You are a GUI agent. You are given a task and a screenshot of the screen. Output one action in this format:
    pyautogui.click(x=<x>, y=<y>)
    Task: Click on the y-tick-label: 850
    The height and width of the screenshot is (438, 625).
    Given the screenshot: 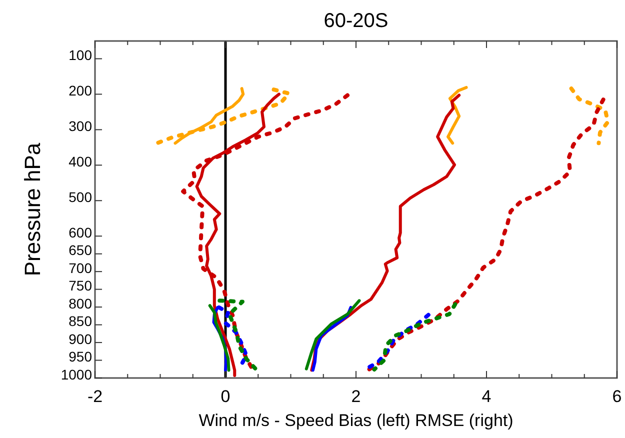 What is the action you would take?
    pyautogui.click(x=80, y=321)
    